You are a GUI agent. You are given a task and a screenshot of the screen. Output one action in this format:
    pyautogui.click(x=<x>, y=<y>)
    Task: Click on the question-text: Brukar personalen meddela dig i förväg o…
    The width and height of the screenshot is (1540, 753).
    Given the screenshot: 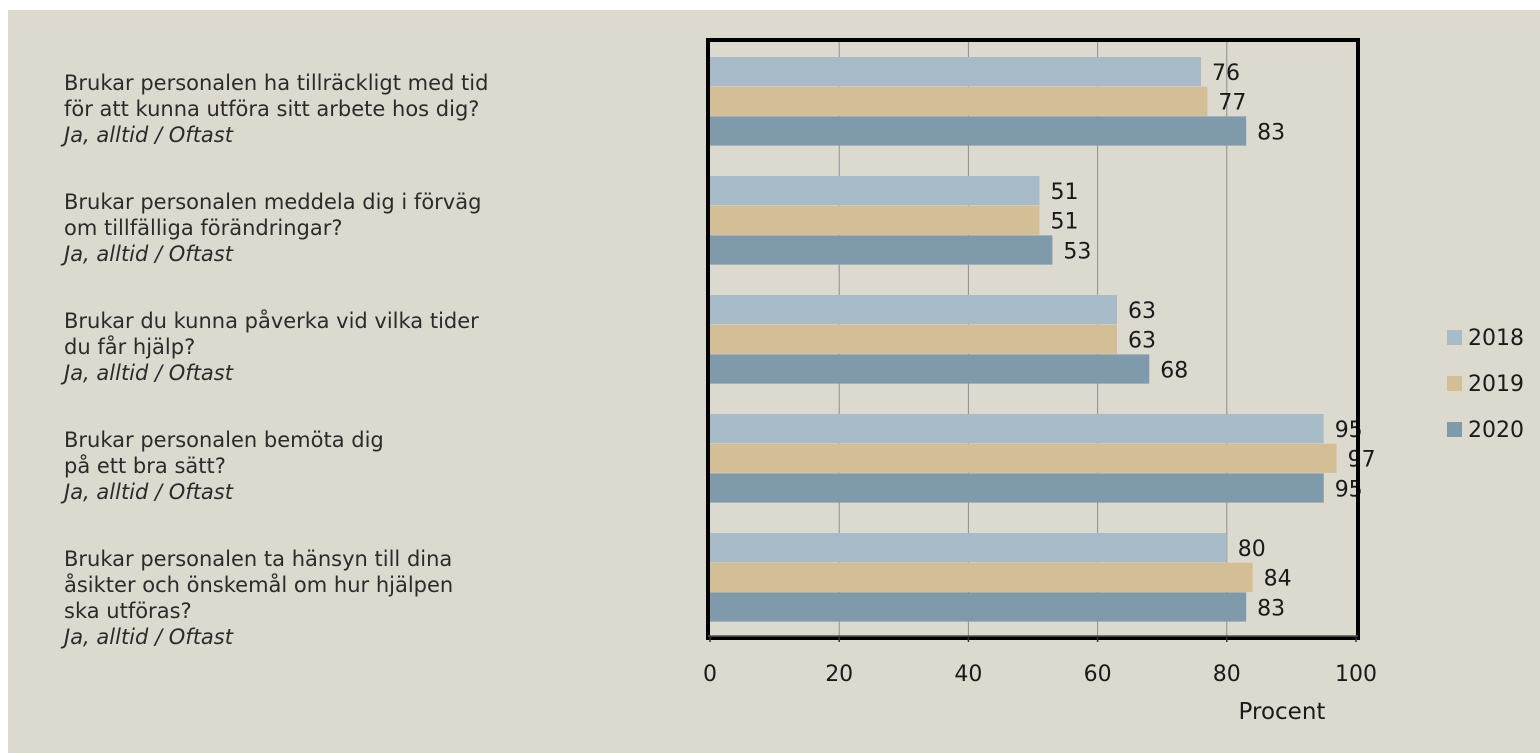 What is the action you would take?
    pyautogui.click(x=273, y=215)
    